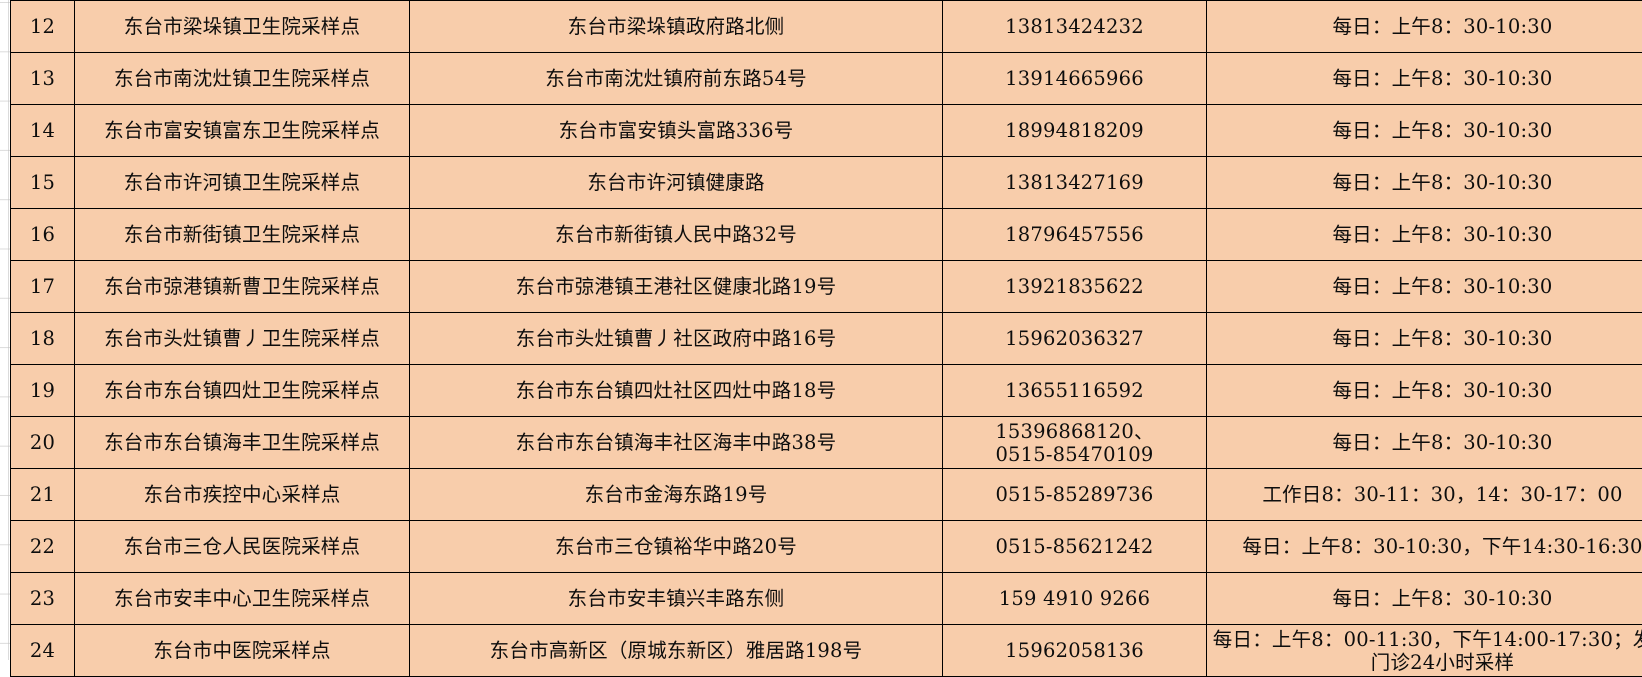 This screenshot has height=677, width=1642. I want to click on cell-index: 22, so click(43, 547).